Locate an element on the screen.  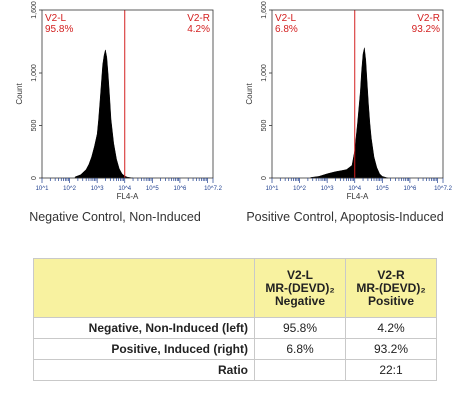
table-header-v2l: V2-L MR-(DEVD)₂ Negative is located at coordinates (300, 288).